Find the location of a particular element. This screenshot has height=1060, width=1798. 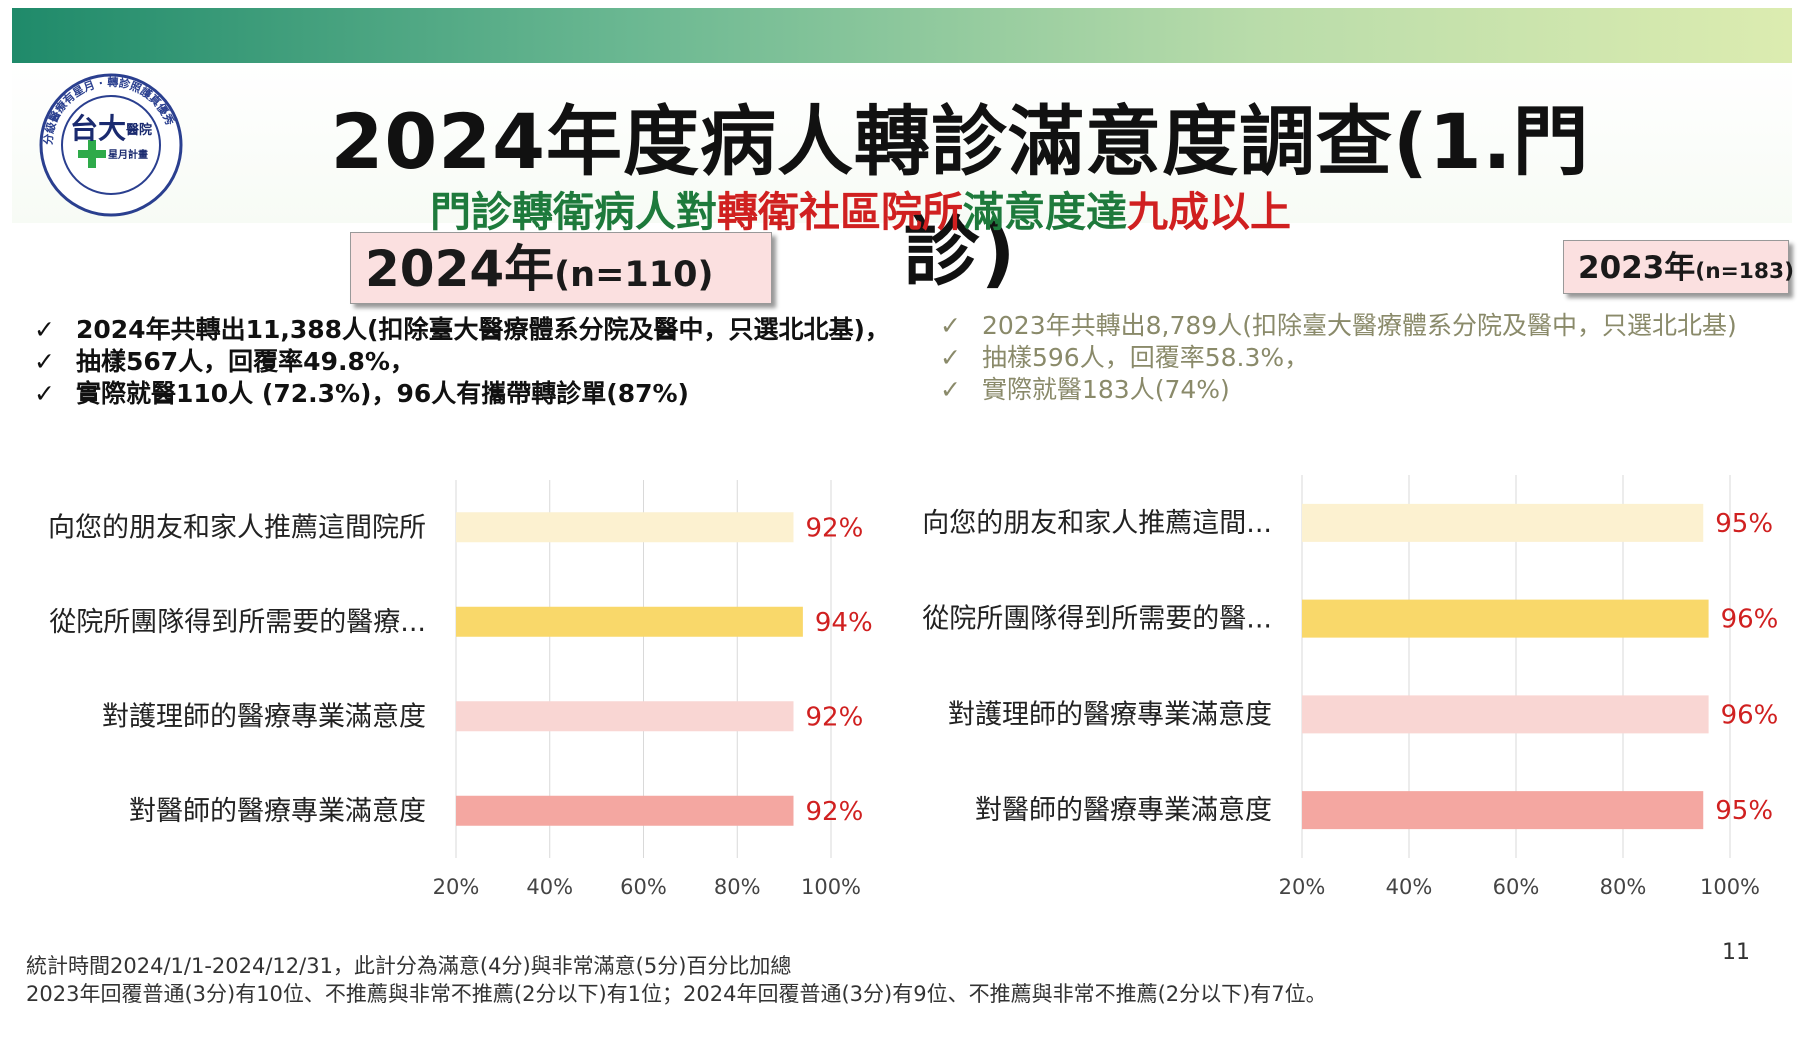

category-label: 向您的朋友和家人推薦這間院所 is located at coordinates (237, 527).